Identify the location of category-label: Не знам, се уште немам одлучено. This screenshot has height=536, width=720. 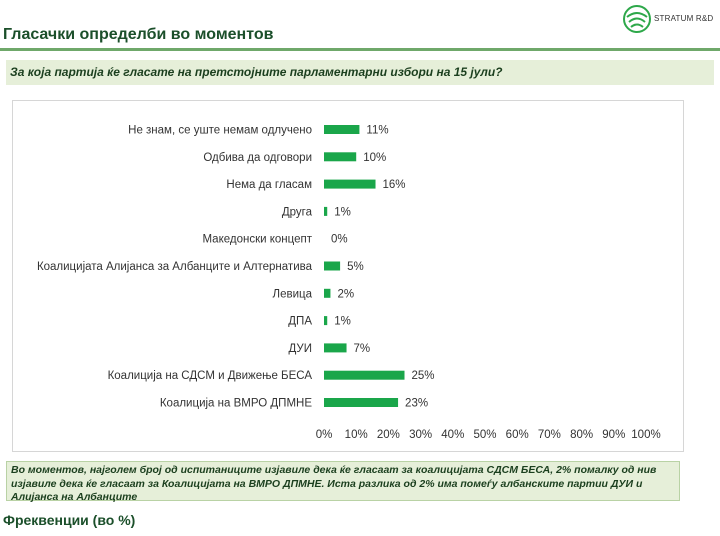
(220, 131).